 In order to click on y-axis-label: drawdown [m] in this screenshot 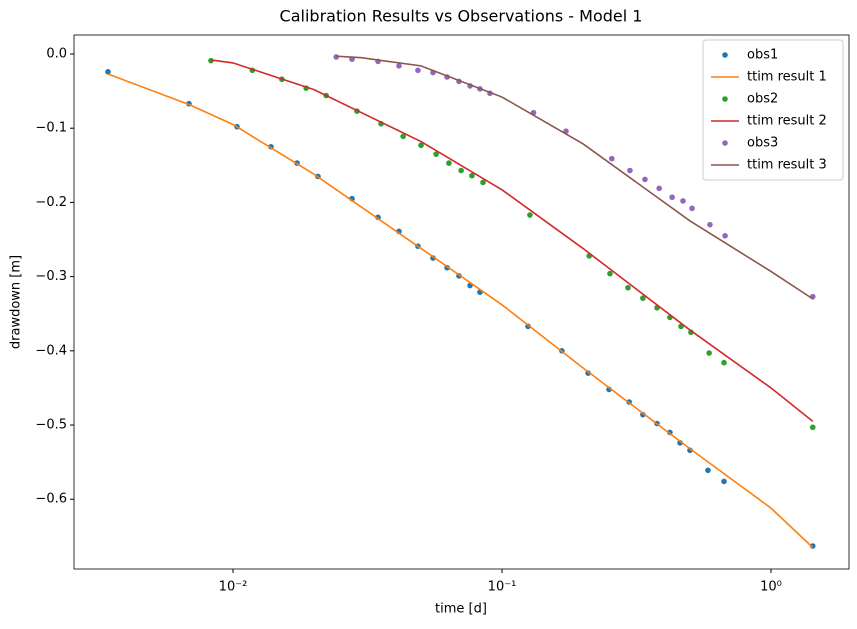, I will do `click(16, 302)`.